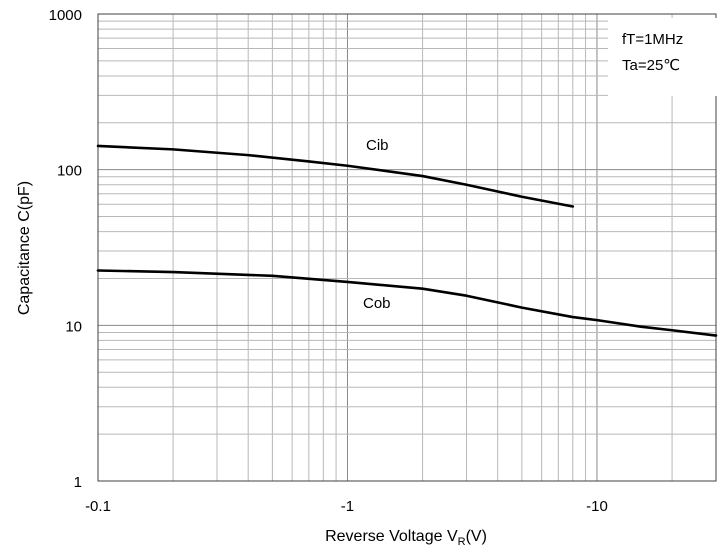 This screenshot has height=554, width=727. I want to click on x-axis-label-subscript: R, so click(462, 542).